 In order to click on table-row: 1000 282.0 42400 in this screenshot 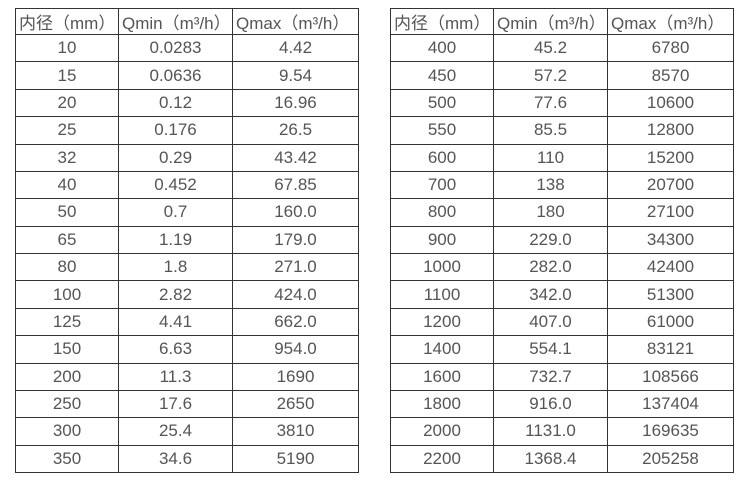, I will do `click(562, 267)`.